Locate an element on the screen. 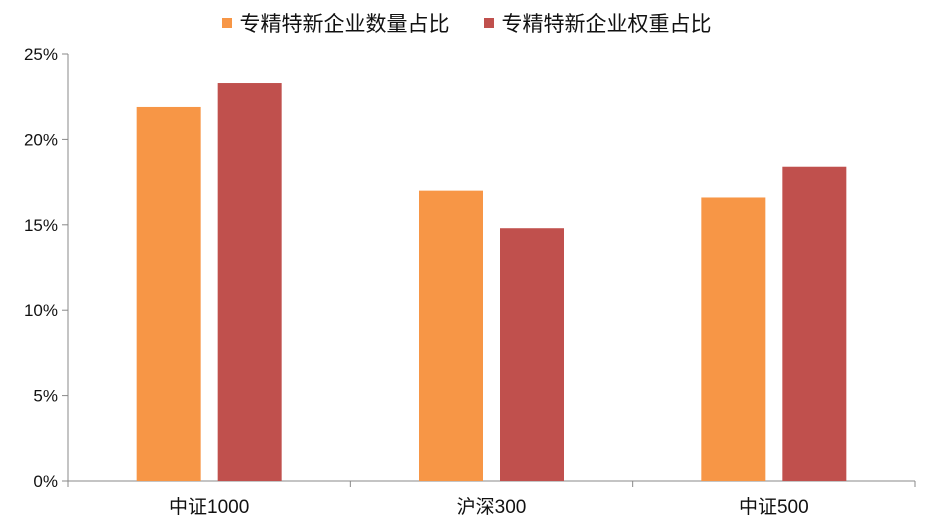 Image resolution: width=933 pixels, height=531 pixels. y-tick-label: 15% is located at coordinates (41, 225).